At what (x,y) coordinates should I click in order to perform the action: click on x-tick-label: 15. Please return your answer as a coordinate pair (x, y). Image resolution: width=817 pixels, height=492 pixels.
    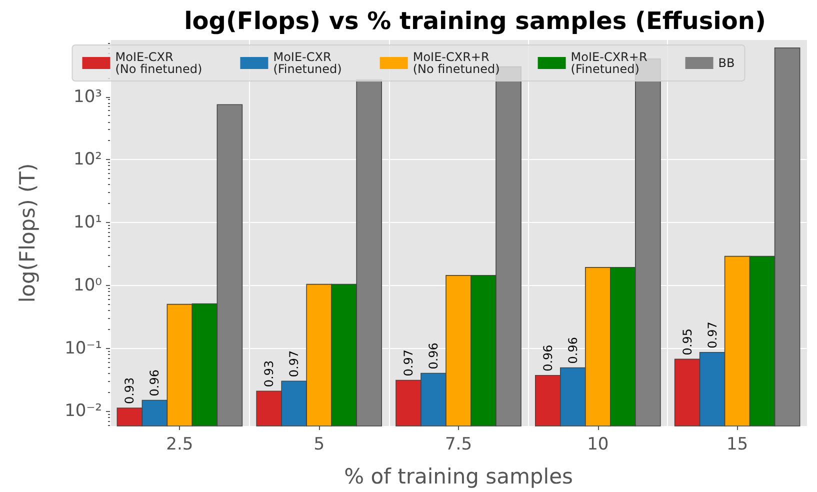
    Looking at the image, I should click on (737, 444).